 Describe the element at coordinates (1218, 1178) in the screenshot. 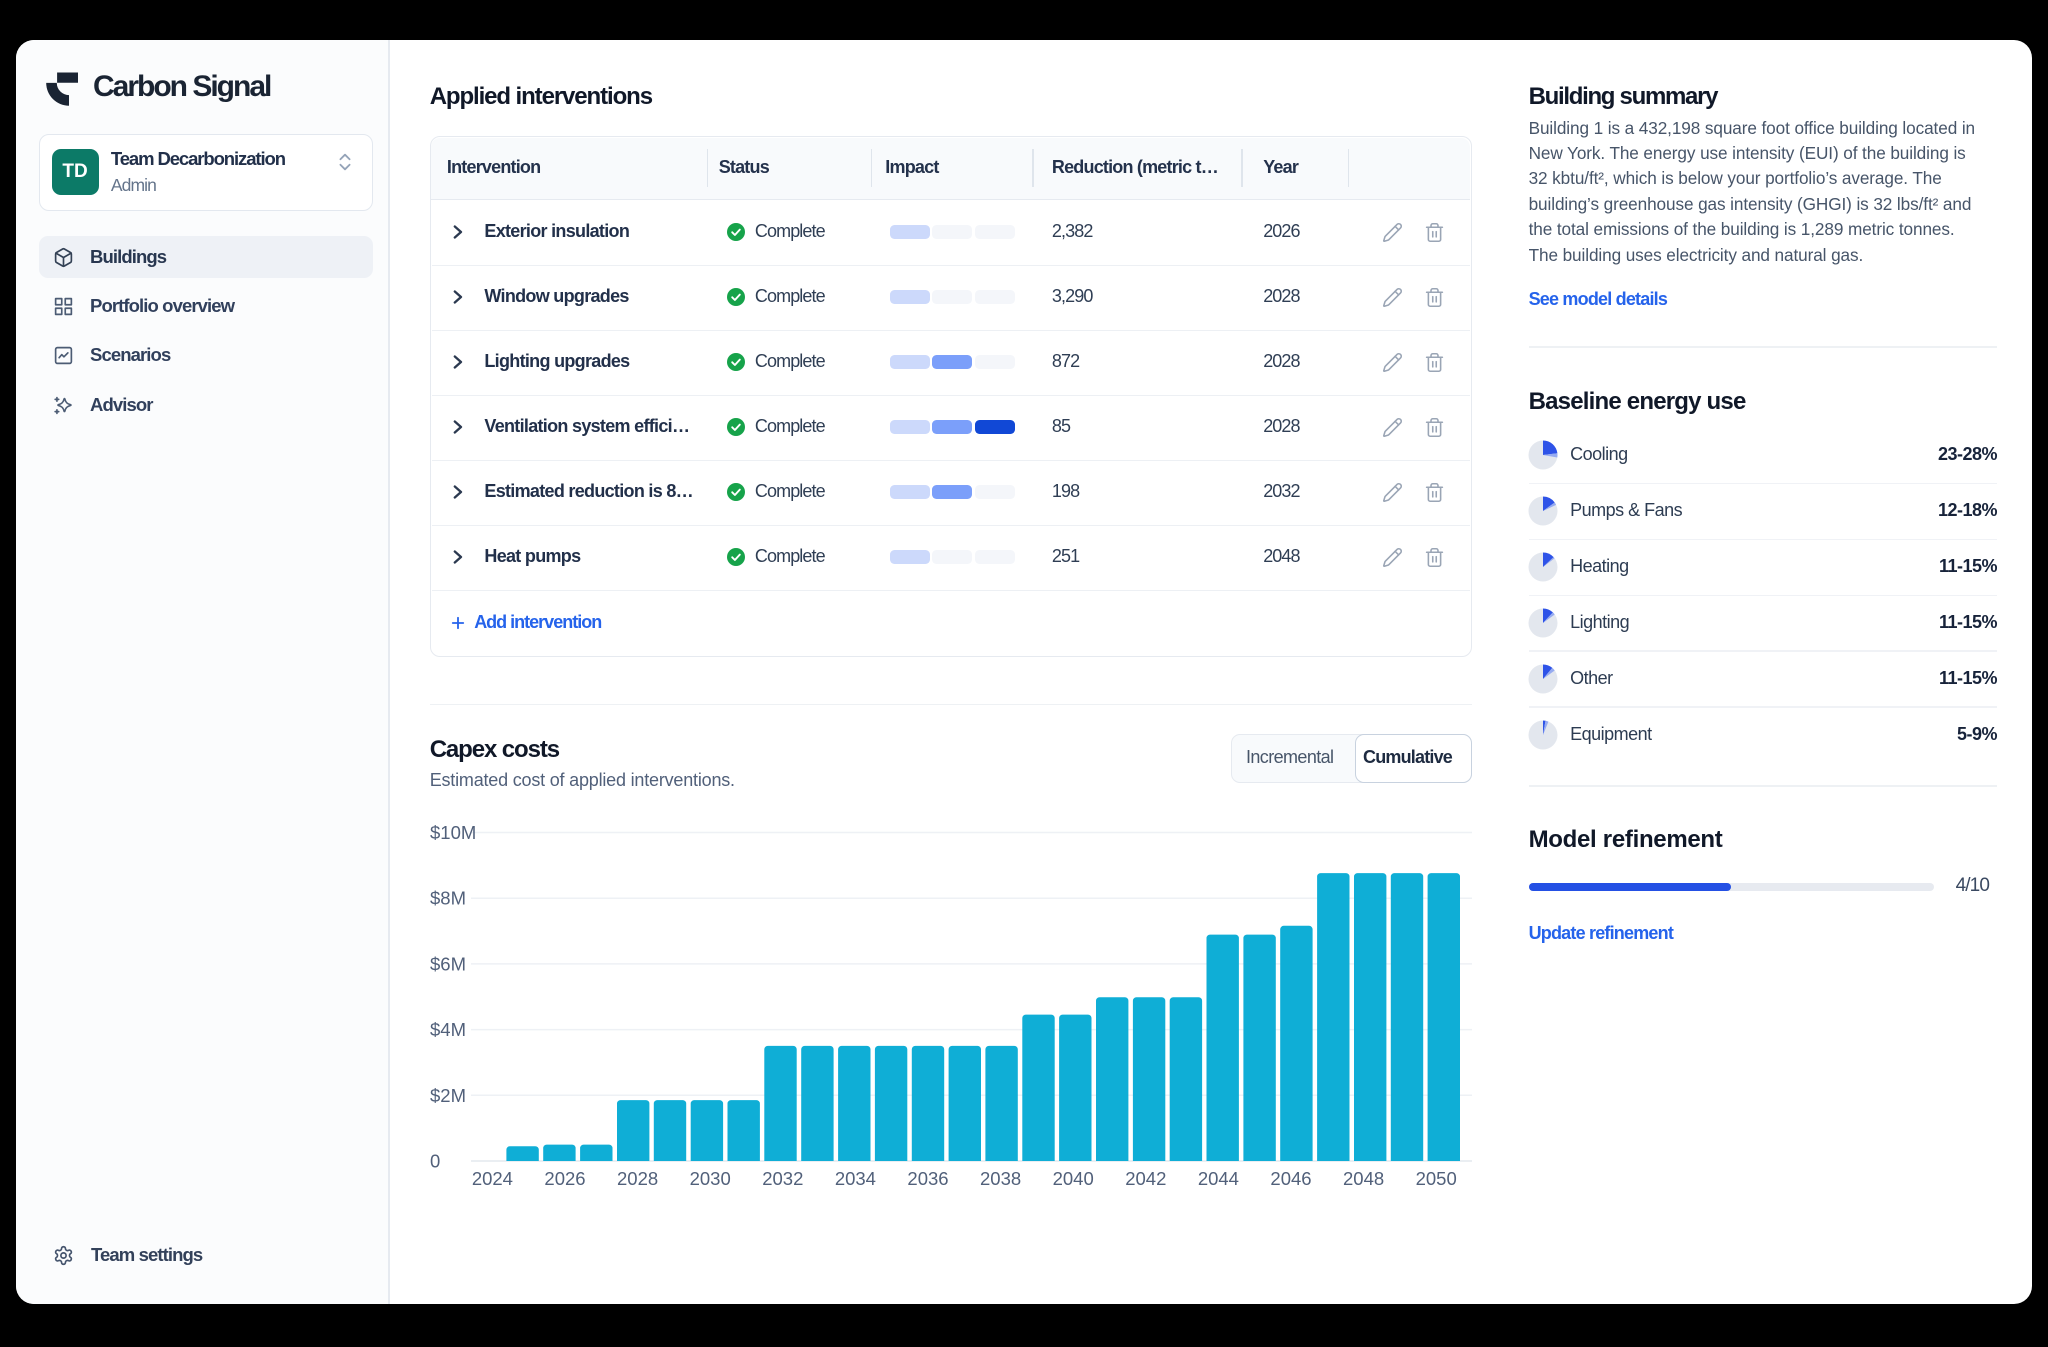

I see `svg-text: 2044` at that location.